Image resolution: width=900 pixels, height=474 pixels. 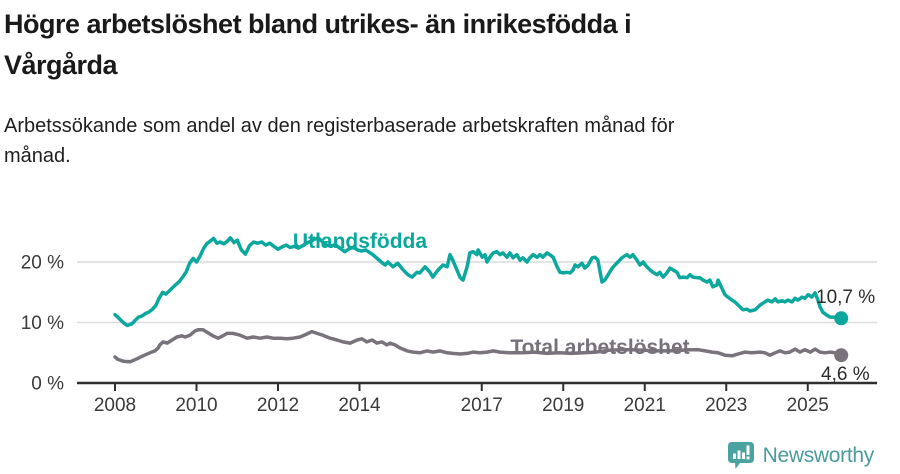 I want to click on x-axis: 2008 2010 2012 2014 2017 2019 2021 2023 2025, so click(x=477, y=398).